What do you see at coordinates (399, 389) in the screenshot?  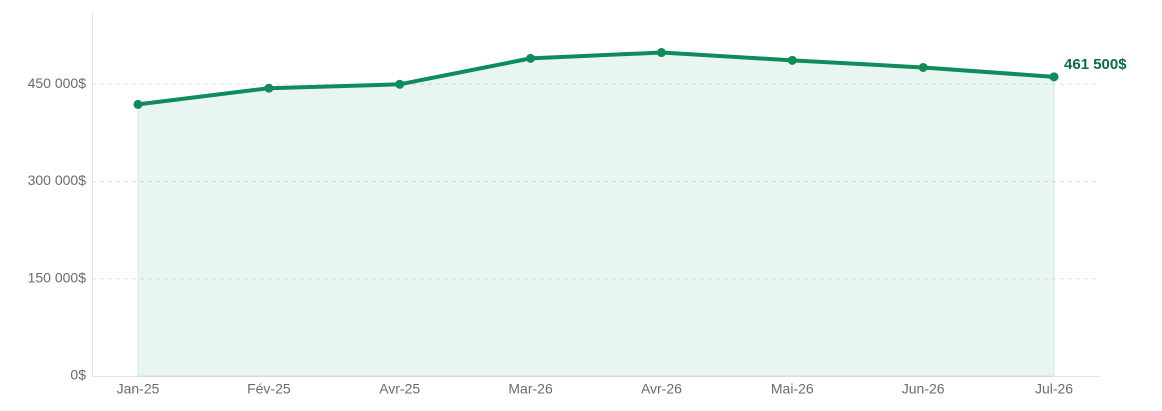 I see `x-tick-label: Avr-25` at bounding box center [399, 389].